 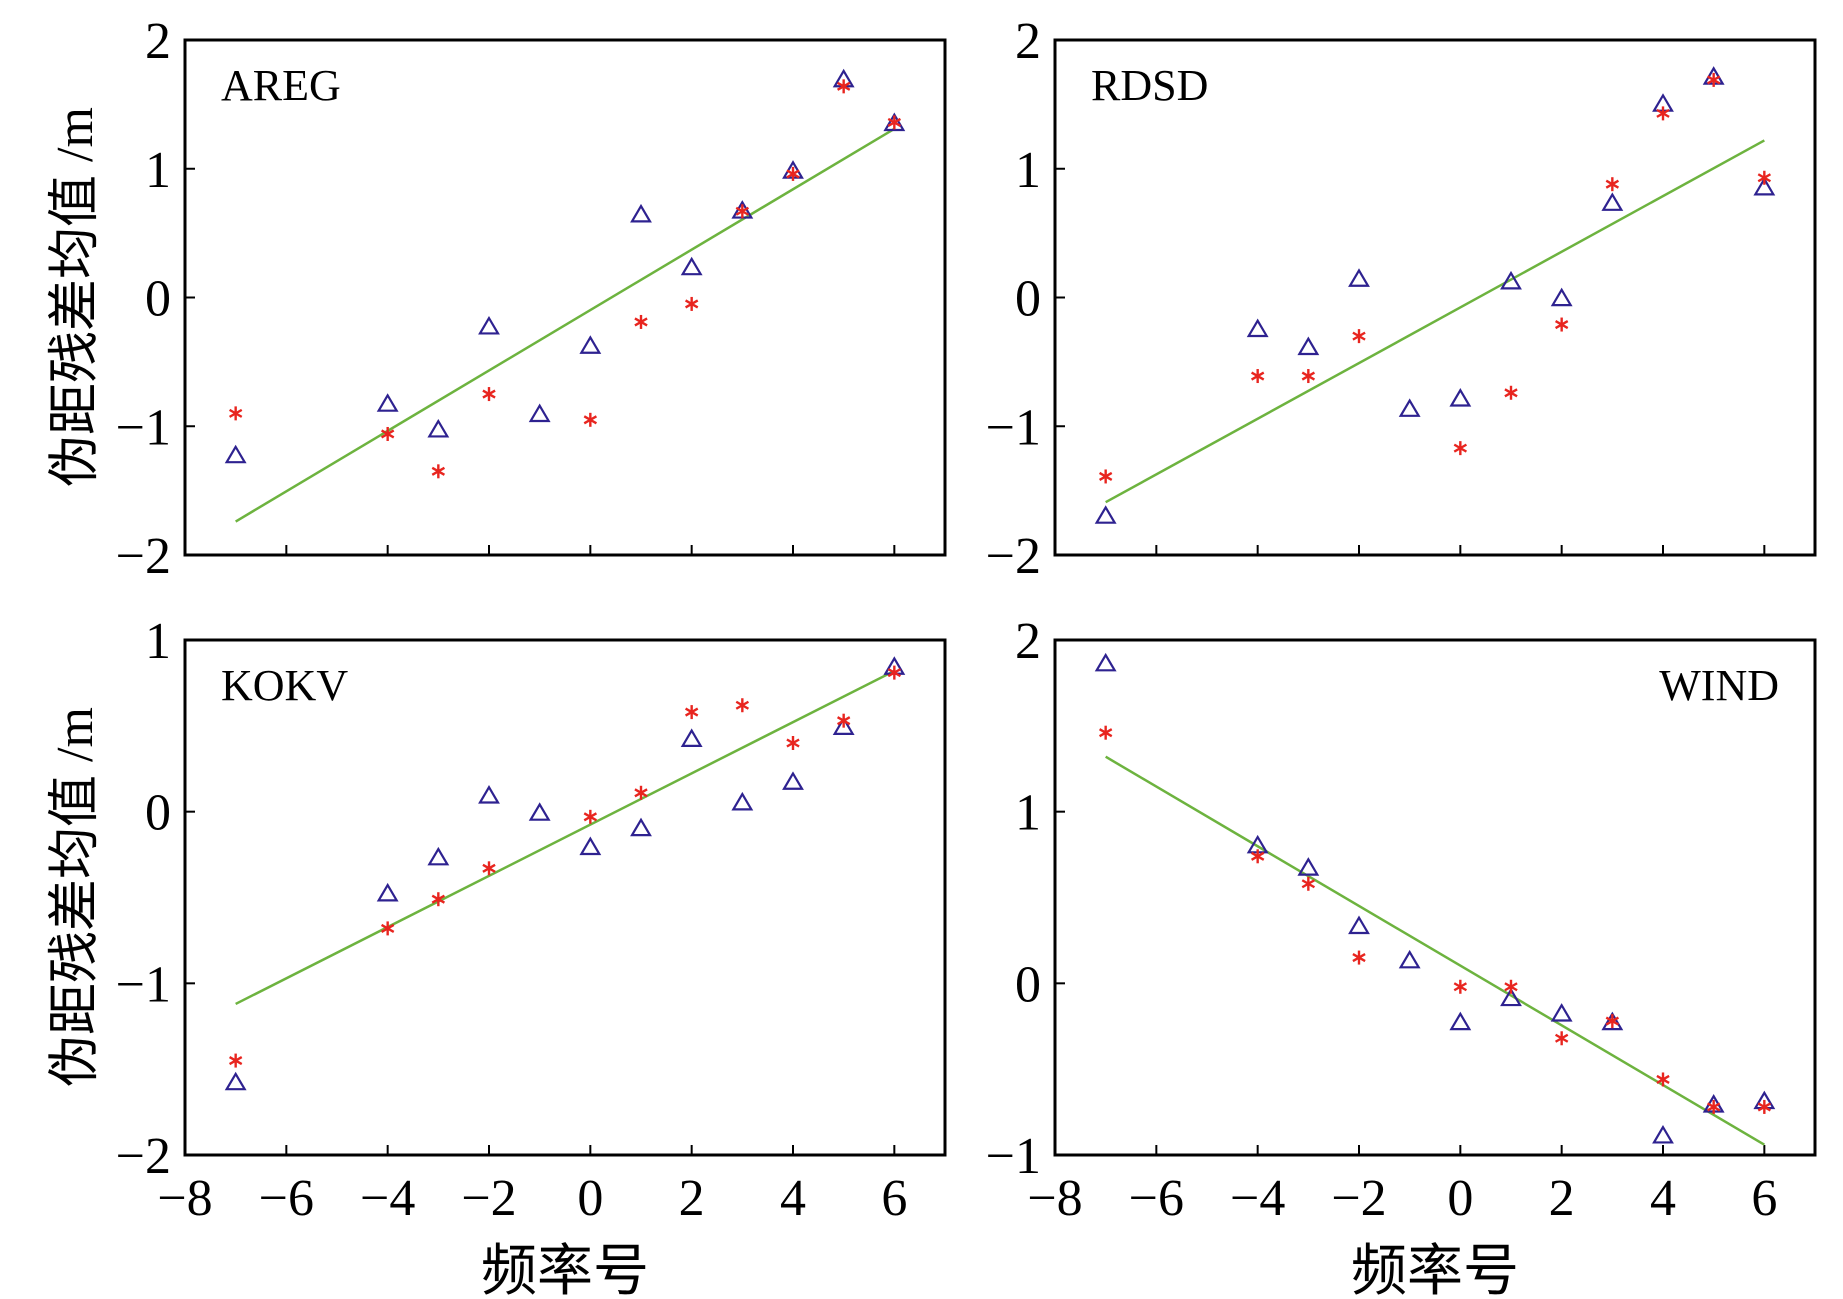 What do you see at coordinates (793, 1198) in the screenshot?
I see `x-tick-label: 4` at bounding box center [793, 1198].